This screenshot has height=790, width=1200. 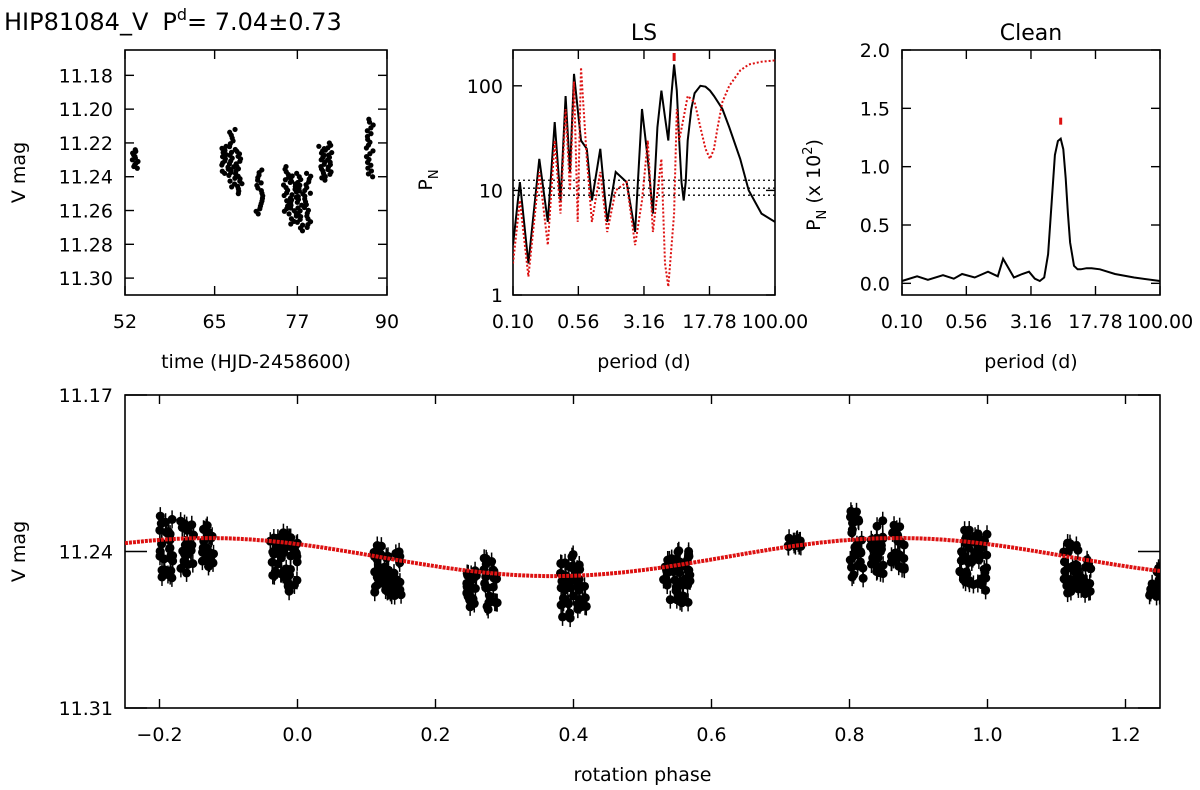 I want to click on ls-series-dotted, so click(x=644, y=173).